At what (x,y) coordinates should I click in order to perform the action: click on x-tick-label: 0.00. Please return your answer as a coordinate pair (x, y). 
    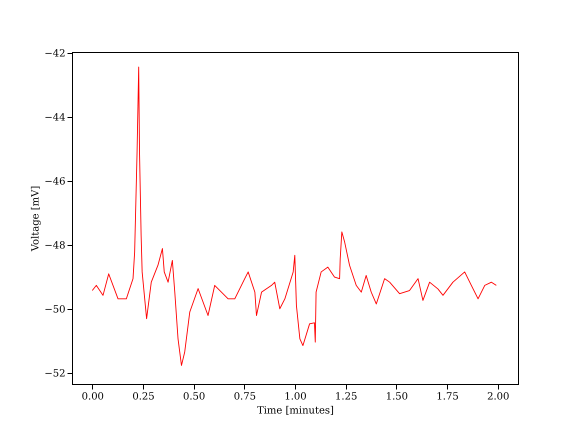
    Looking at the image, I should click on (93, 397).